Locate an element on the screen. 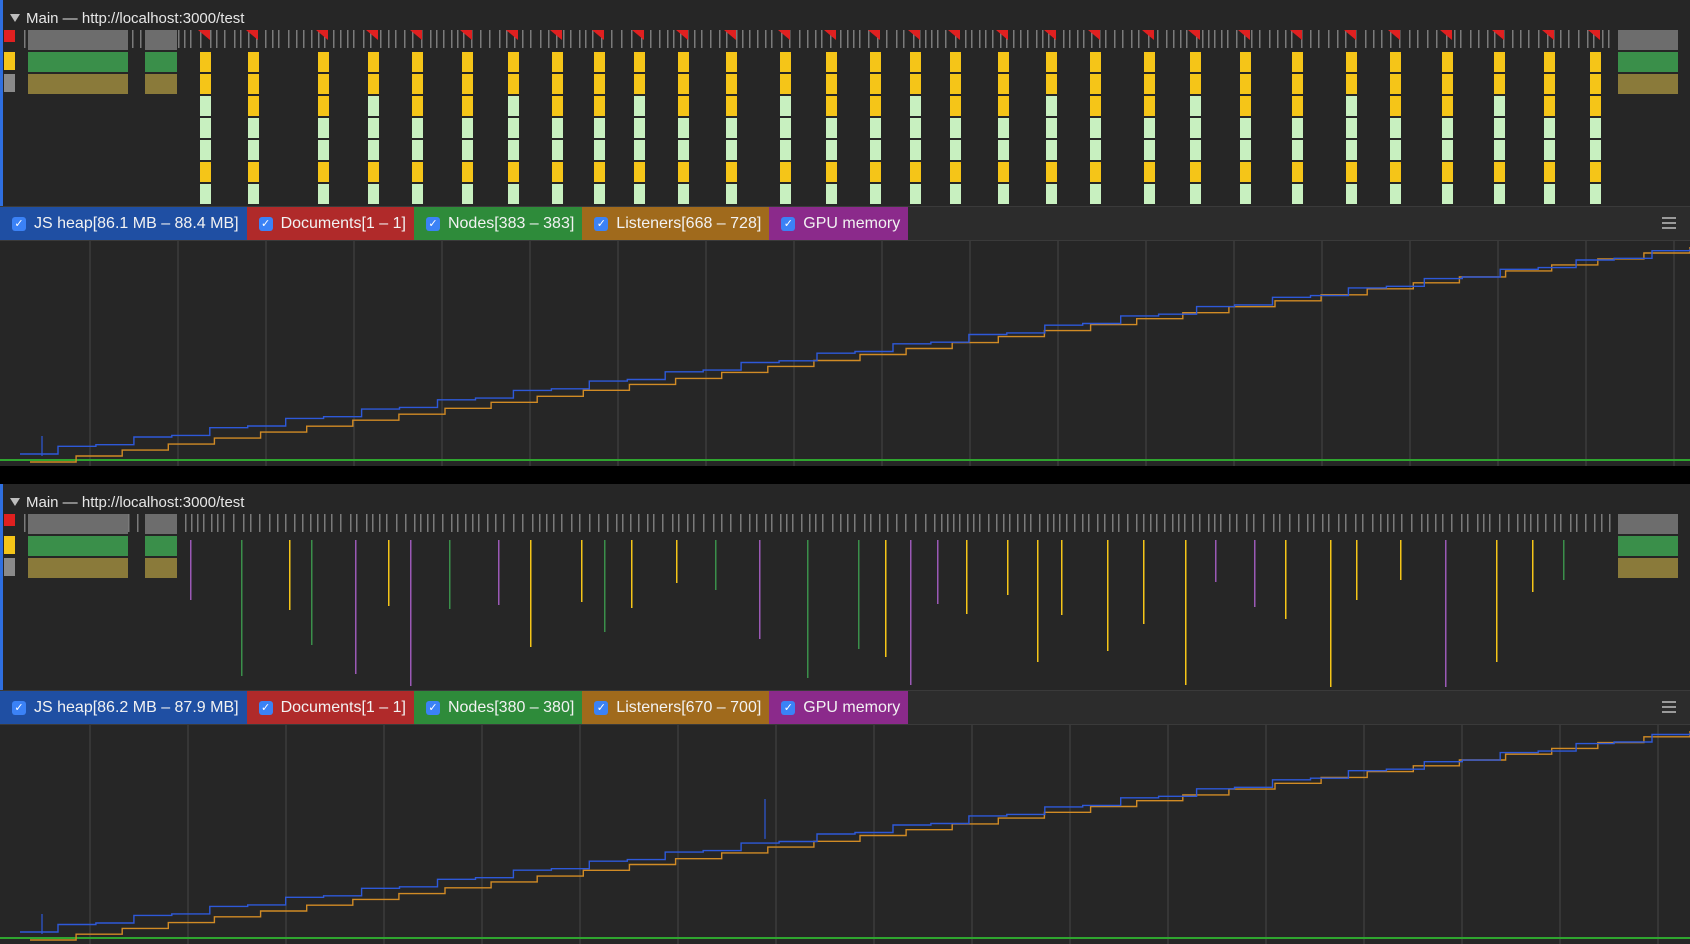  legend-documents-label: Documents[1 – 1] is located at coordinates (343, 707).